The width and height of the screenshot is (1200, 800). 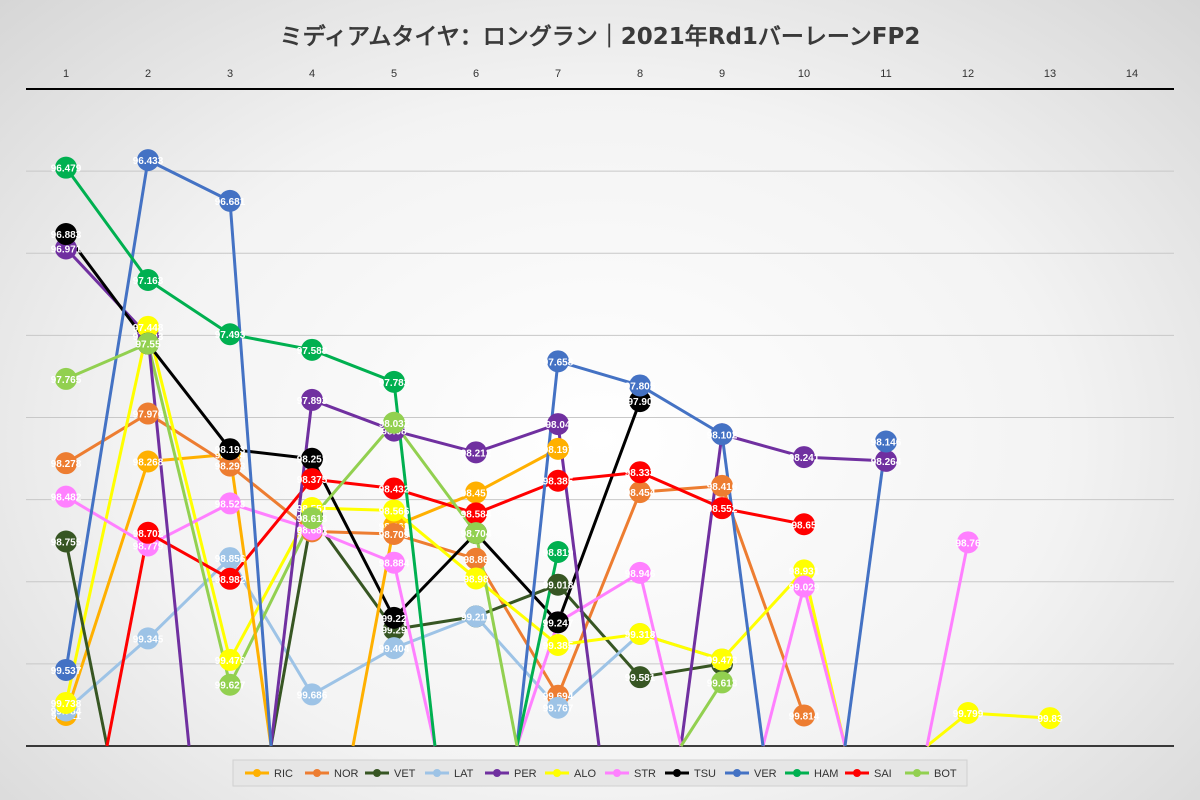 I want to click on data-label: 98.702, so click(x=148, y=534).